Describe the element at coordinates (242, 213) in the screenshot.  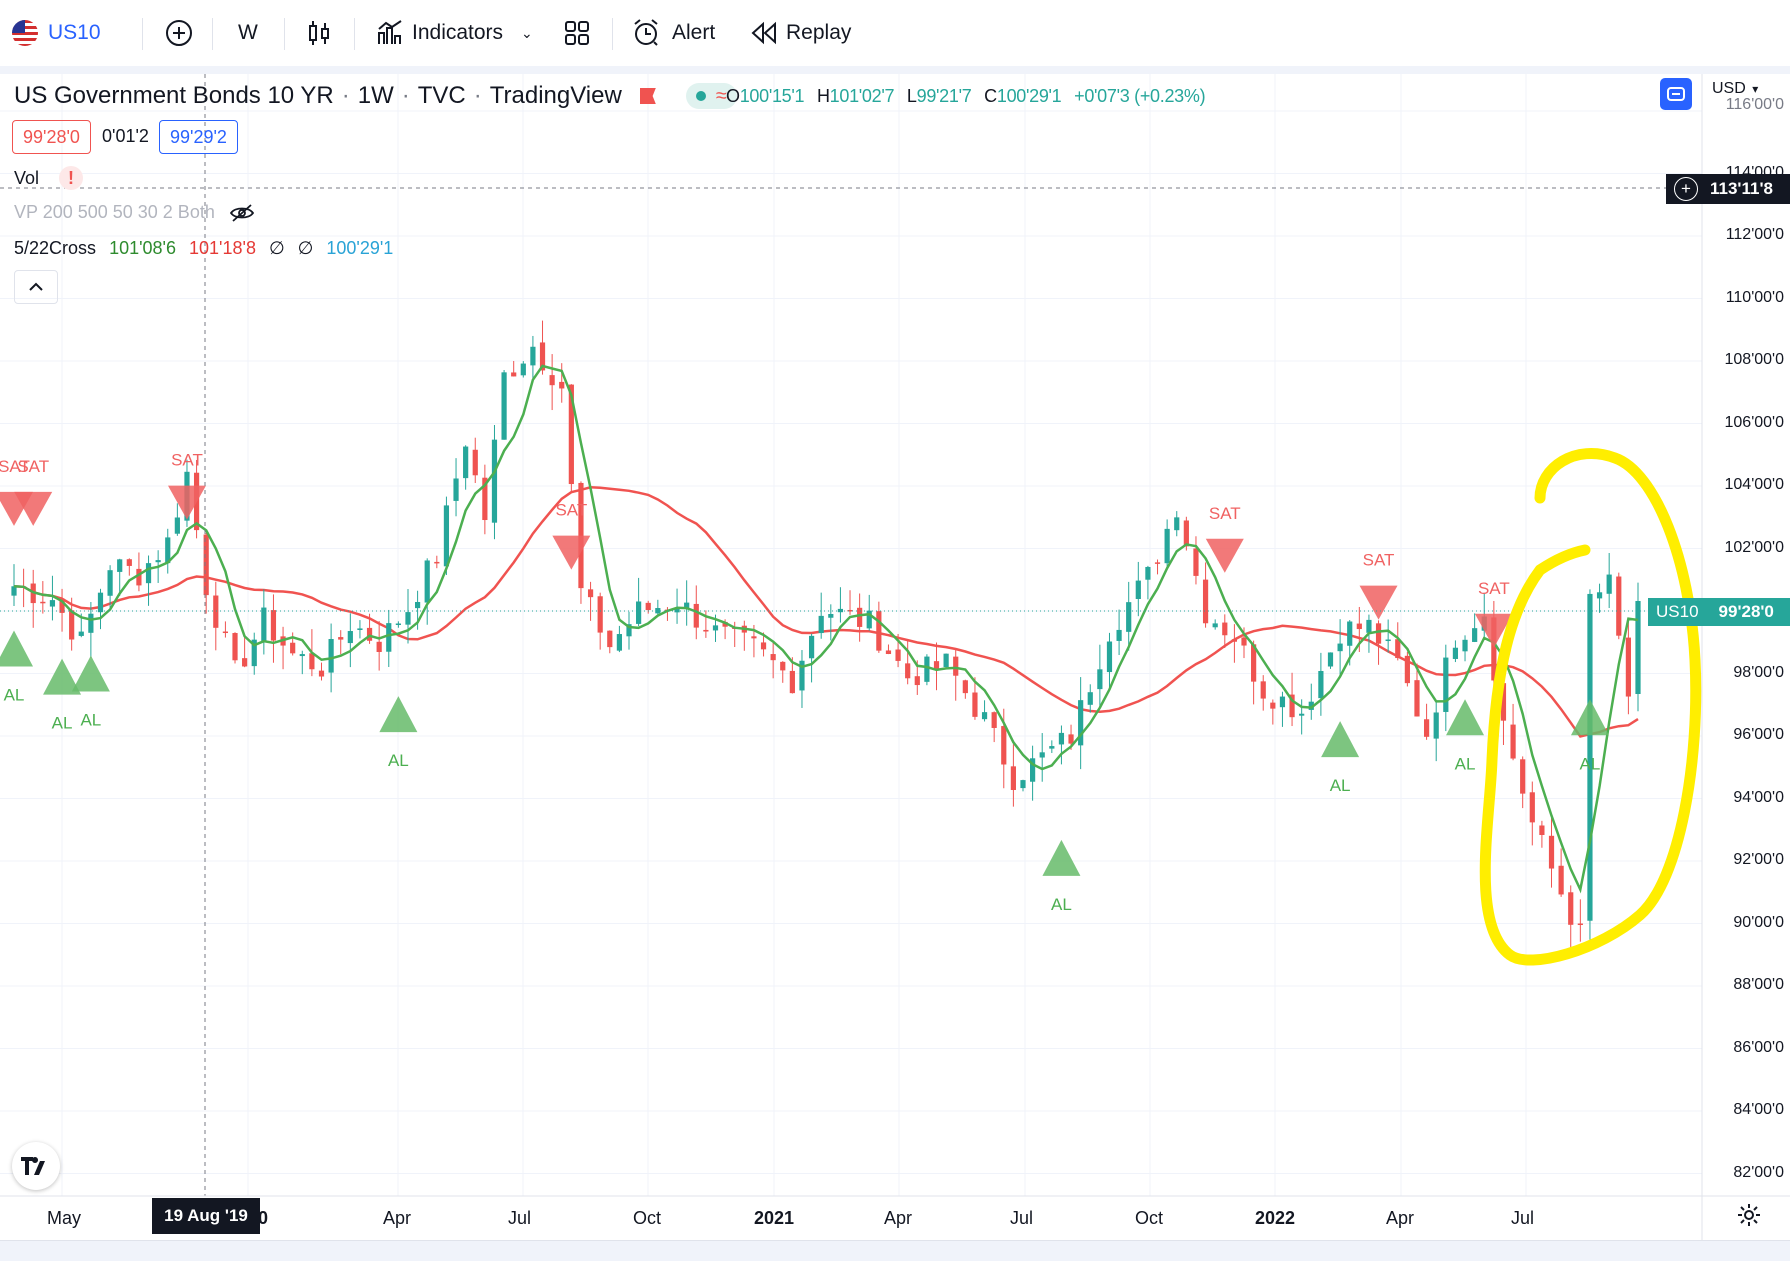
I see `hidden-eye-icon` at that location.